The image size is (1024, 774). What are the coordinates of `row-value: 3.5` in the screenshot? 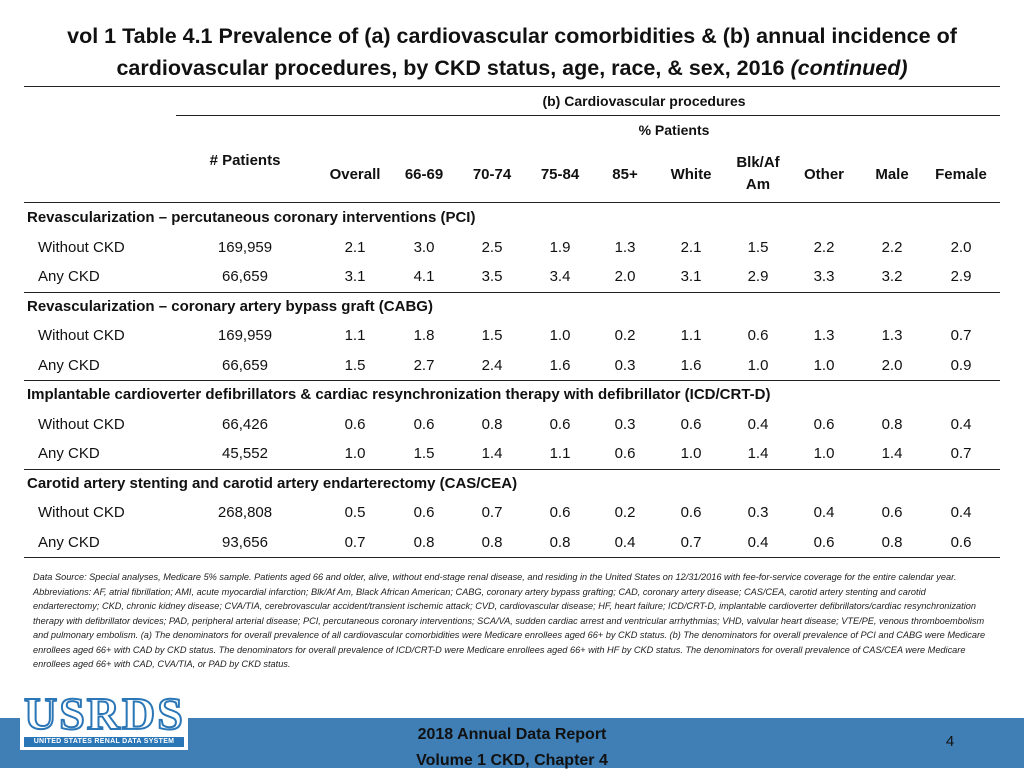 It's located at (492, 276).